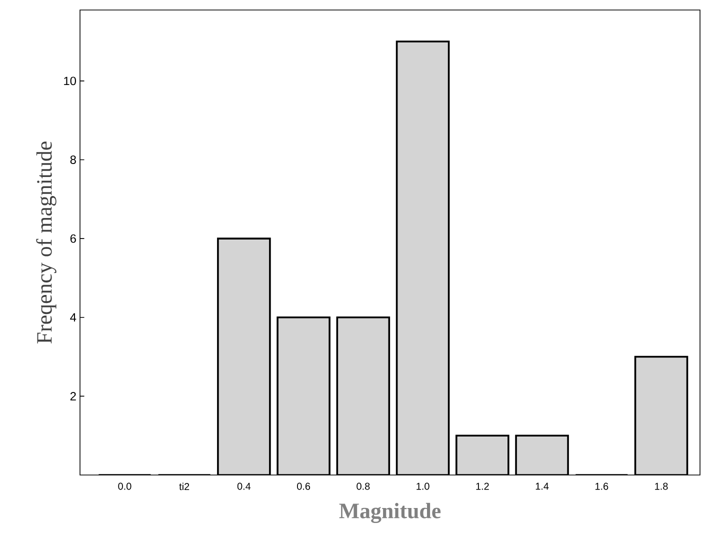 This screenshot has width=715, height=540. What do you see at coordinates (542, 486) in the screenshot?
I see `x-tick-label: 1.4` at bounding box center [542, 486].